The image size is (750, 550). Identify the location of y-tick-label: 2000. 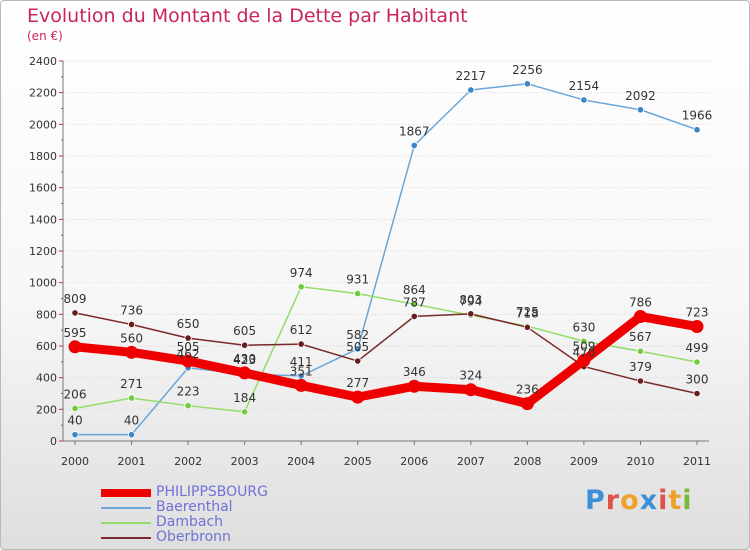
(43, 124).